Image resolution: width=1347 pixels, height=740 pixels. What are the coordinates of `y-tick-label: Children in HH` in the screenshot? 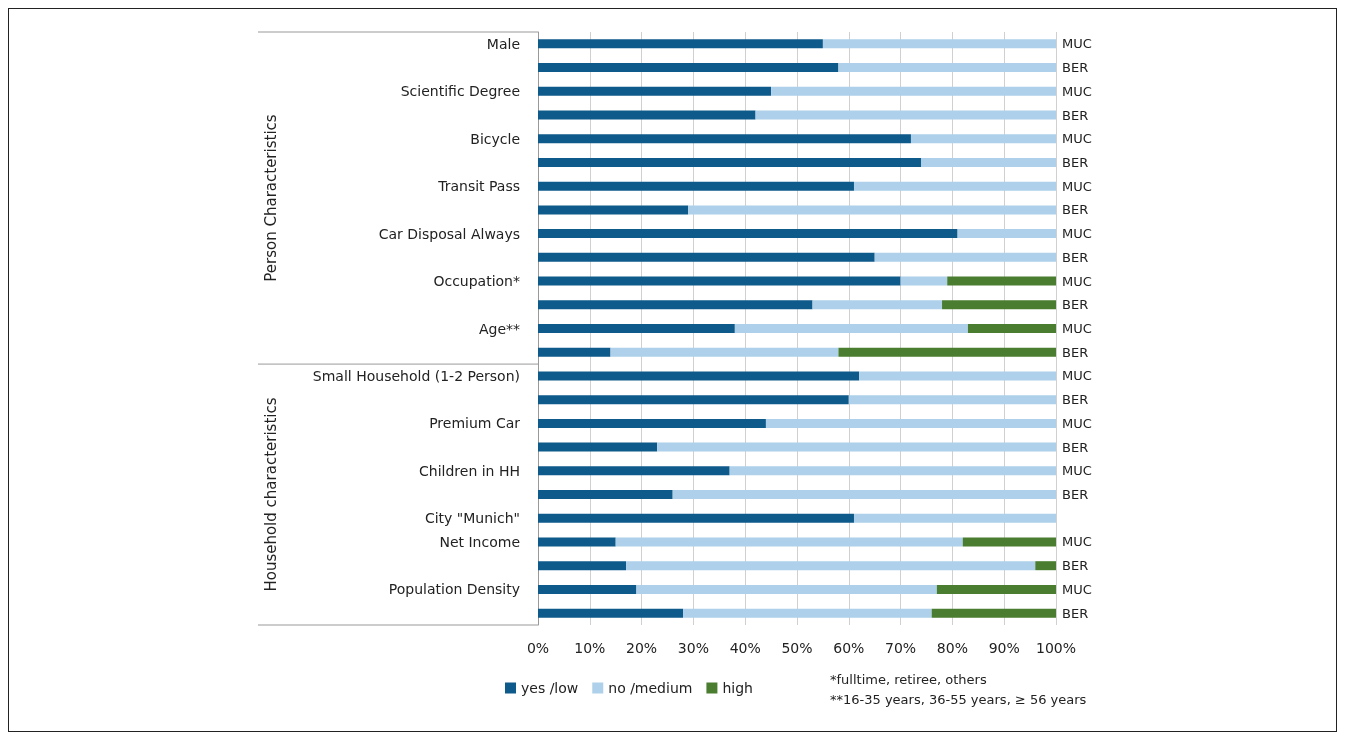 It's located at (469, 470).